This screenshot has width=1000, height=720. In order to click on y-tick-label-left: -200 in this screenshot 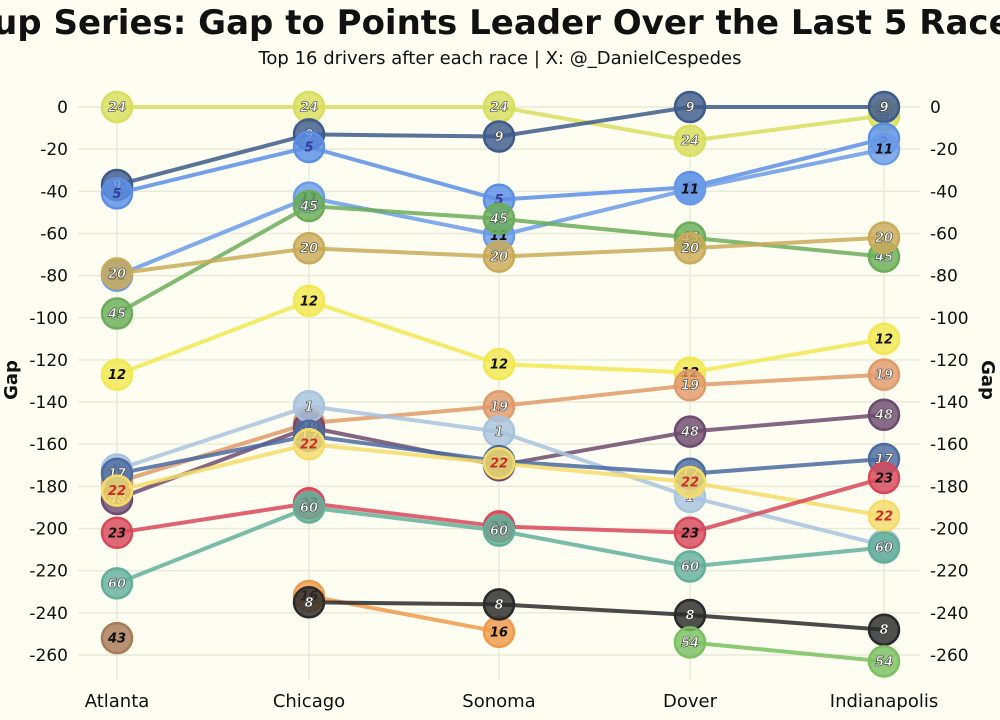, I will do `click(48, 530)`.